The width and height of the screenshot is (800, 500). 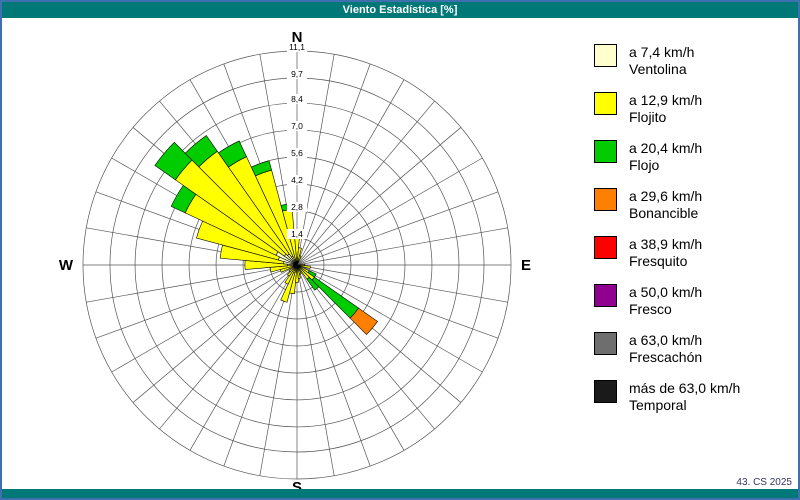 I want to click on radial-axis-label: 2,8, so click(x=297, y=207).